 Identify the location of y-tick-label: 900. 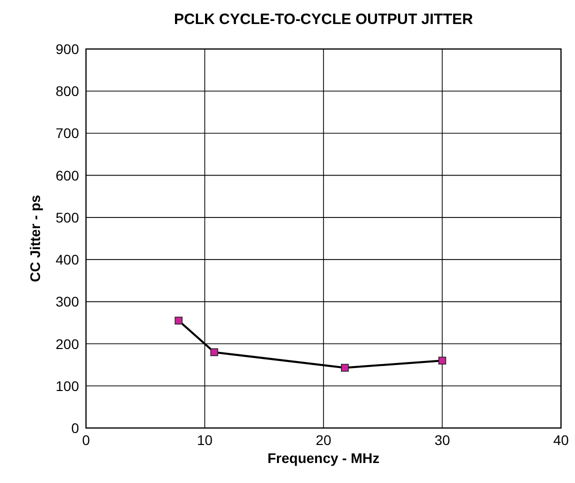
(68, 49).